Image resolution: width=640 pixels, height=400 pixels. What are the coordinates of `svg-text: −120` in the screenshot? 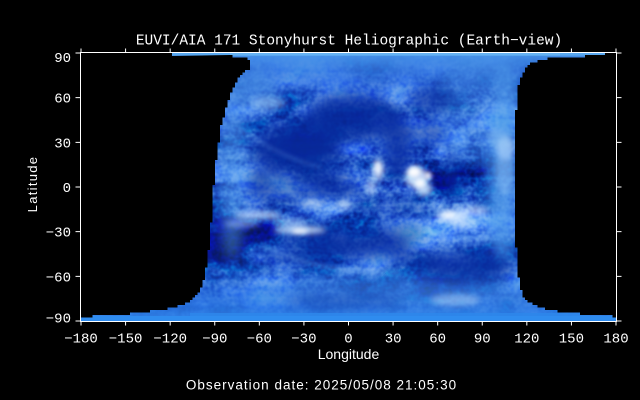 It's located at (170, 340).